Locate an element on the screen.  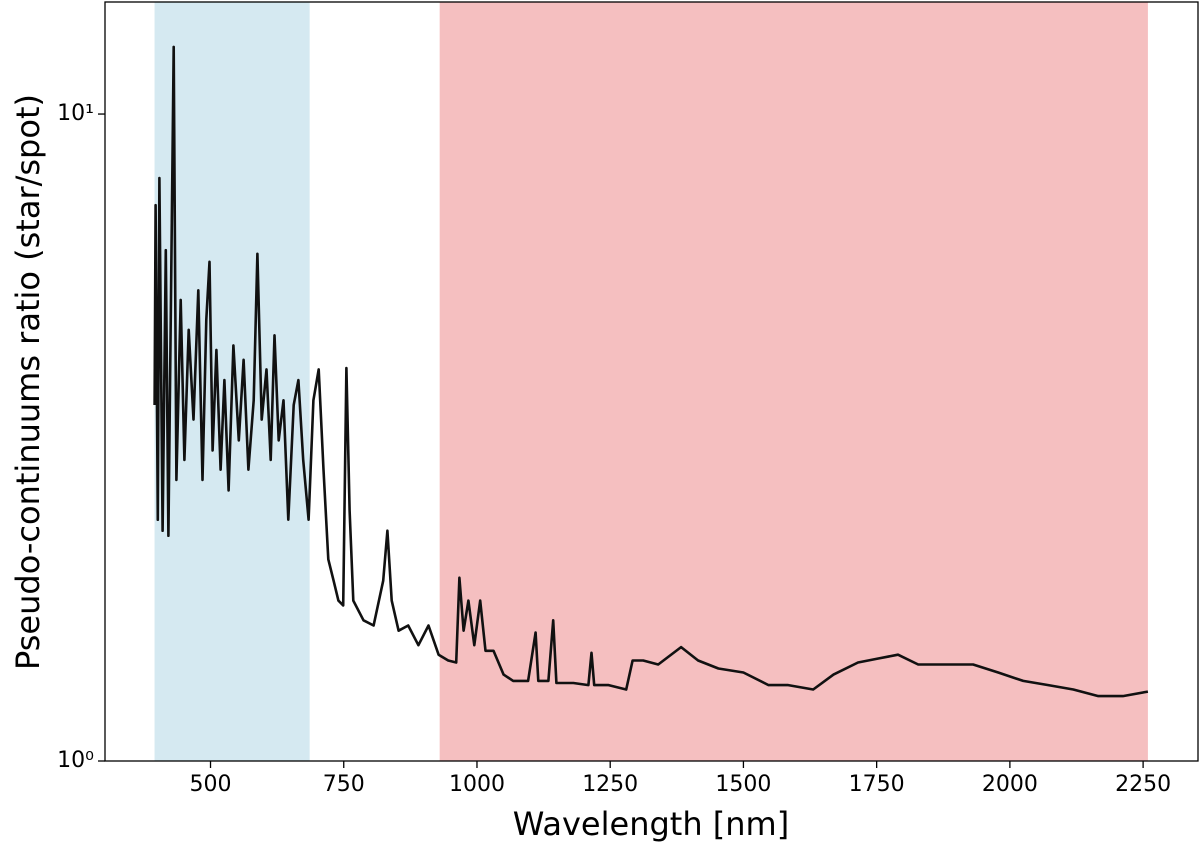
x-tick-label: 750 is located at coordinates (344, 784).